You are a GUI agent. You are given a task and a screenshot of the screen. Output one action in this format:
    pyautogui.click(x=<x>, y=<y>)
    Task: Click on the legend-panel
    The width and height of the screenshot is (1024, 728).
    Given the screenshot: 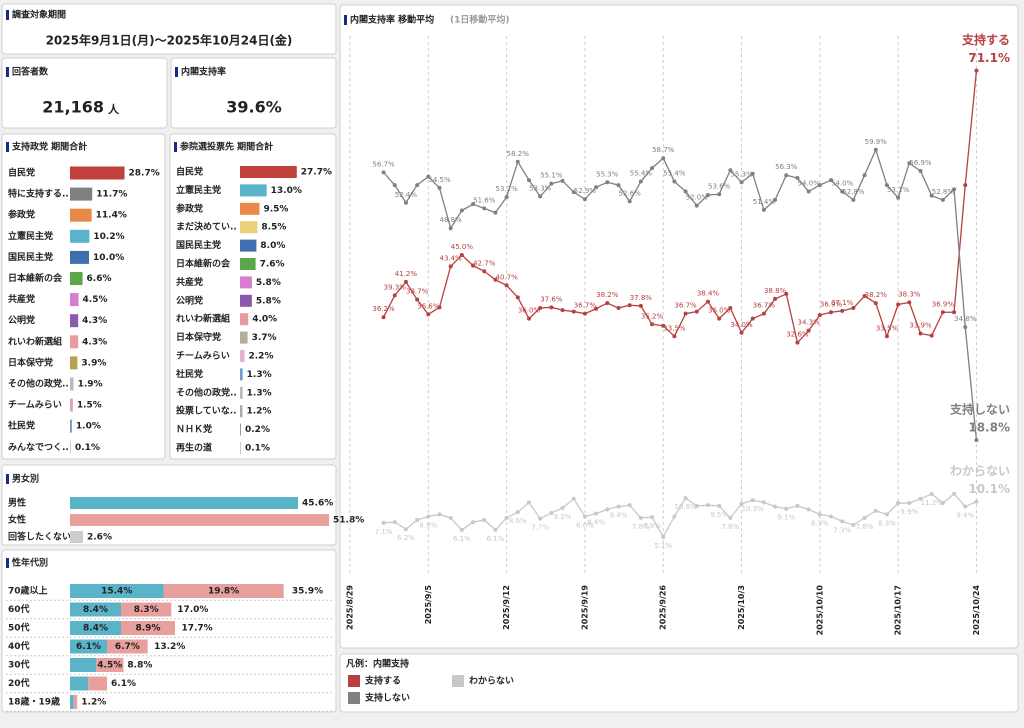 What is the action you would take?
    pyautogui.click(x=679, y=683)
    